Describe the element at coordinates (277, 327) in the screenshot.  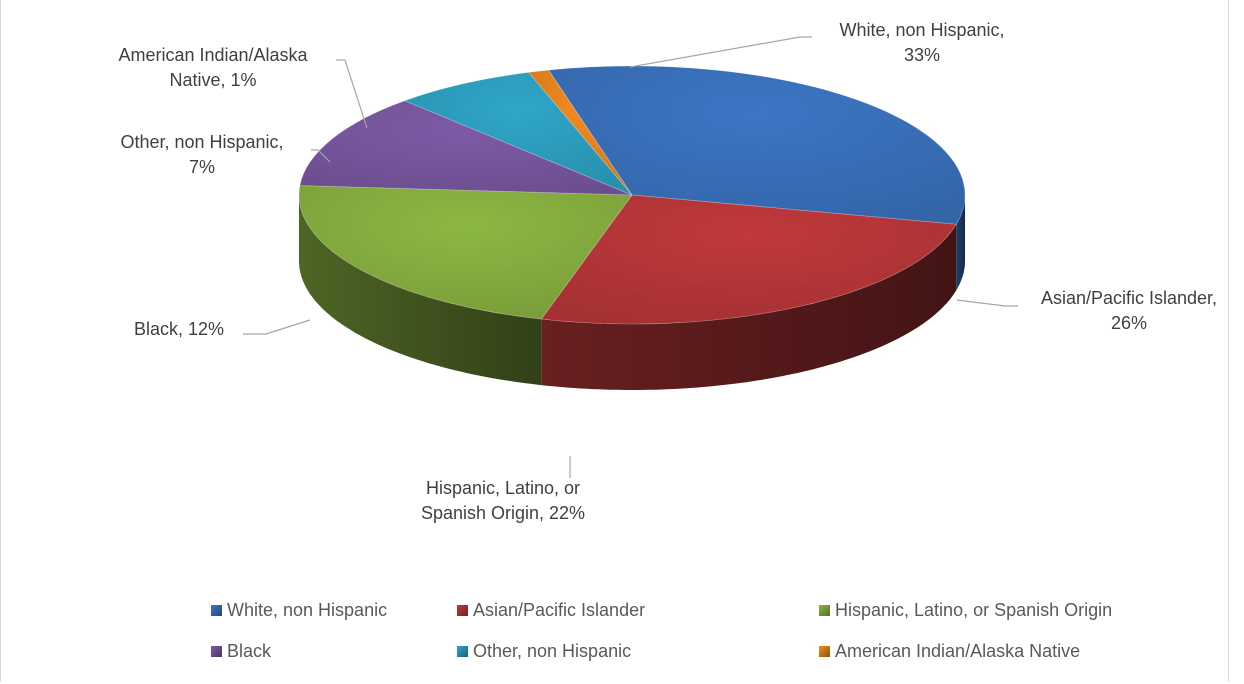
I see `leader-line-black` at that location.